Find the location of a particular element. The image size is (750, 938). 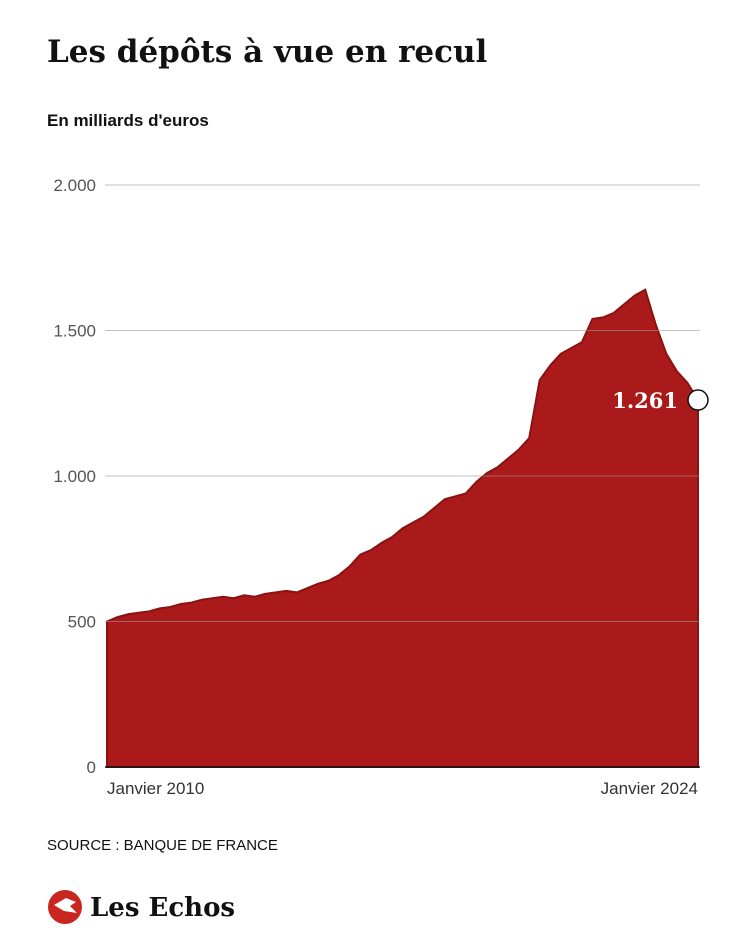

source: SOURCE : BANQUE DE FRANCE is located at coordinates (162, 845).